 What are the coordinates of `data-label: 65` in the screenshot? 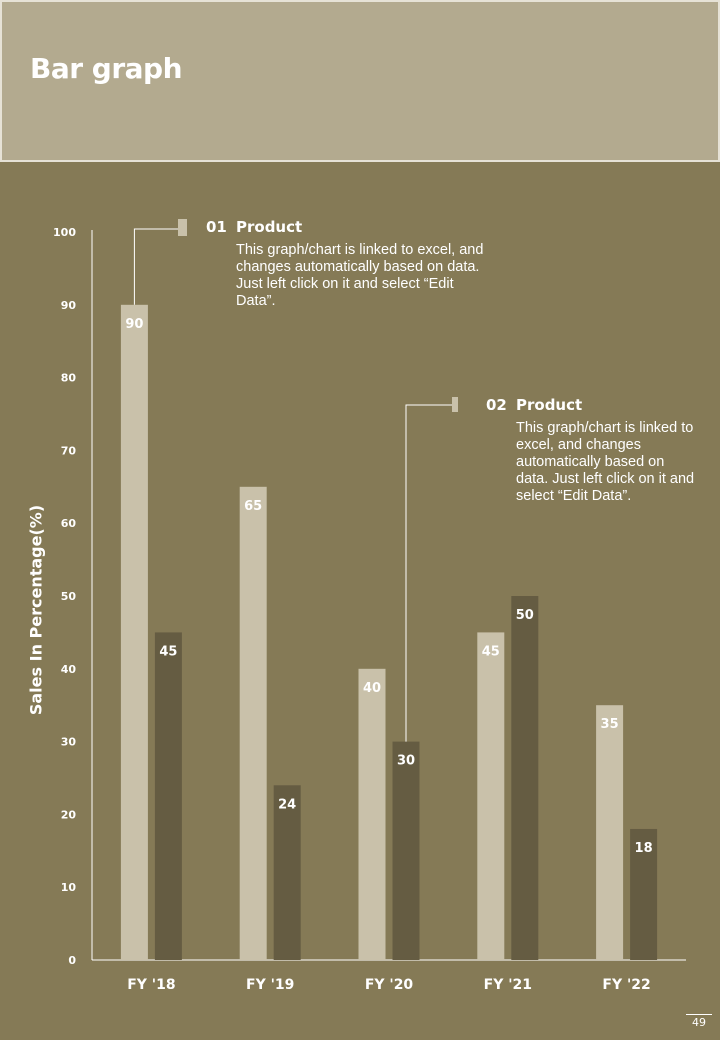 It's located at (253, 506).